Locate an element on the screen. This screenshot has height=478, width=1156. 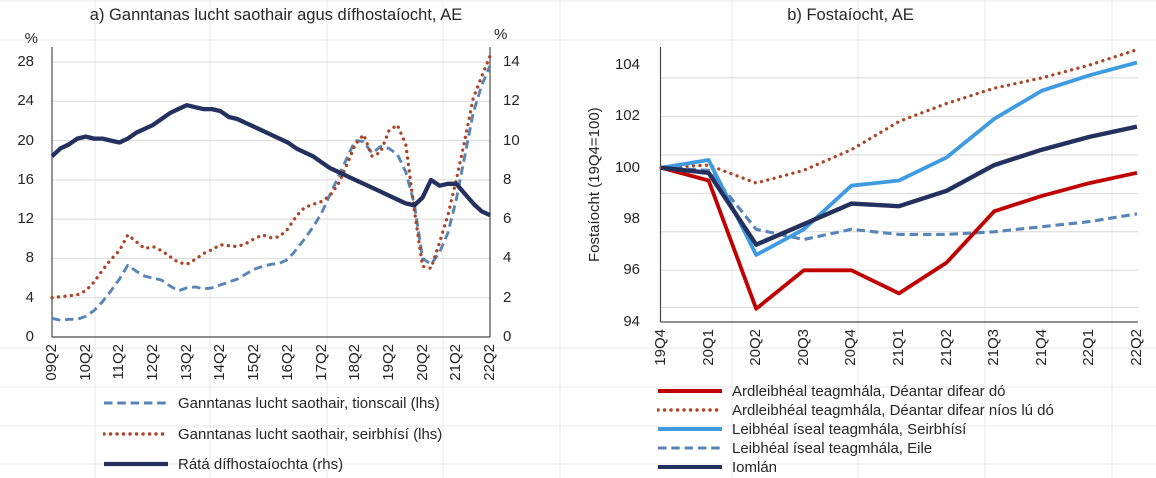
x-axis-tick-label: 20Q1 is located at coordinates (708, 347).